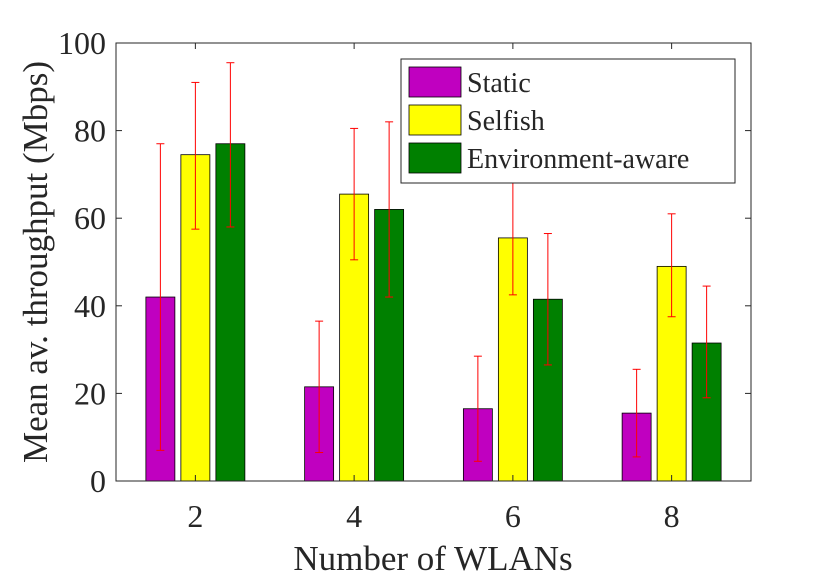 This screenshot has width=830, height=581. I want to click on y-tick-label-60: 60, so click(90, 218).